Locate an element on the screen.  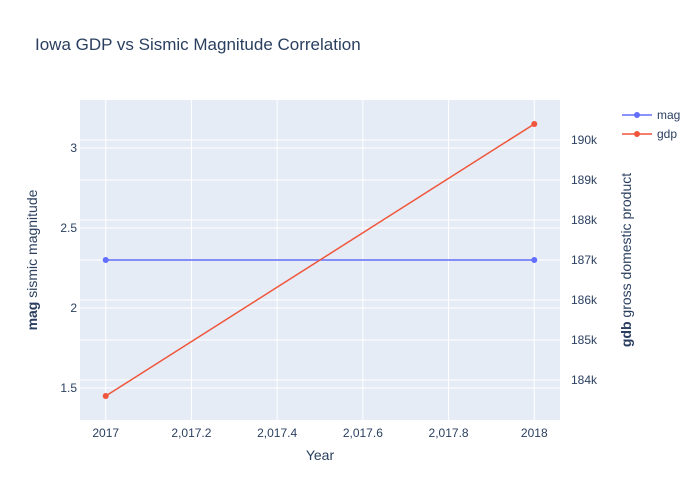
right-y-tick-label: 190k is located at coordinates (584, 140).